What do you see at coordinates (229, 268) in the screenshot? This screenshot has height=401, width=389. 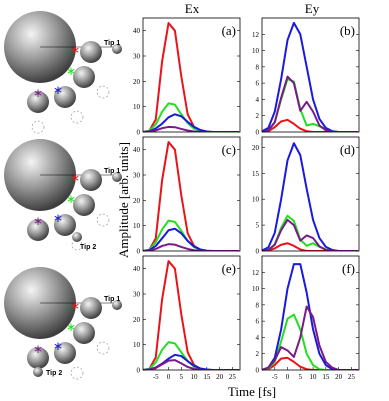 I see `panel-label: (e)` at bounding box center [229, 268].